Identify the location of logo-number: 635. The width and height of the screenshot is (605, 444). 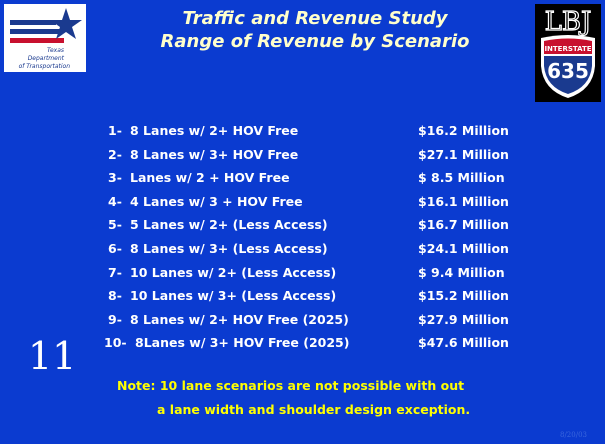
(568, 71).